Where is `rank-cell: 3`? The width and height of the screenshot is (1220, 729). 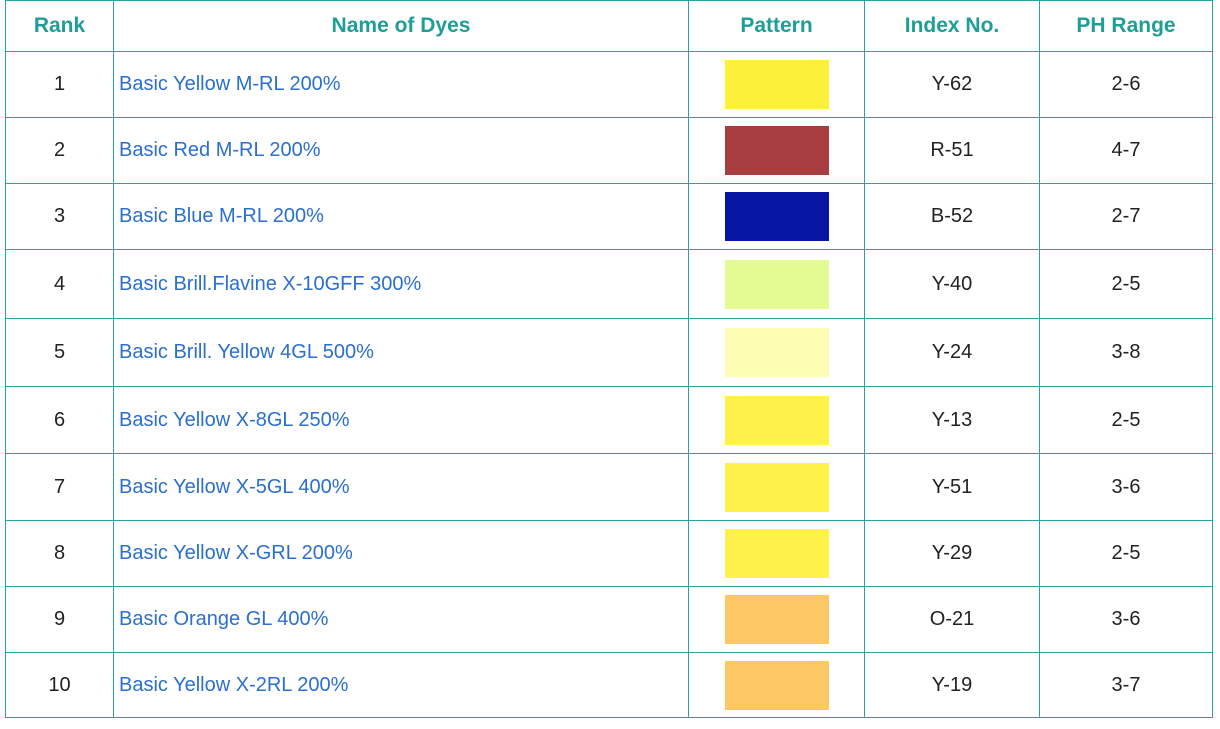 rank-cell: 3 is located at coordinates (59, 216).